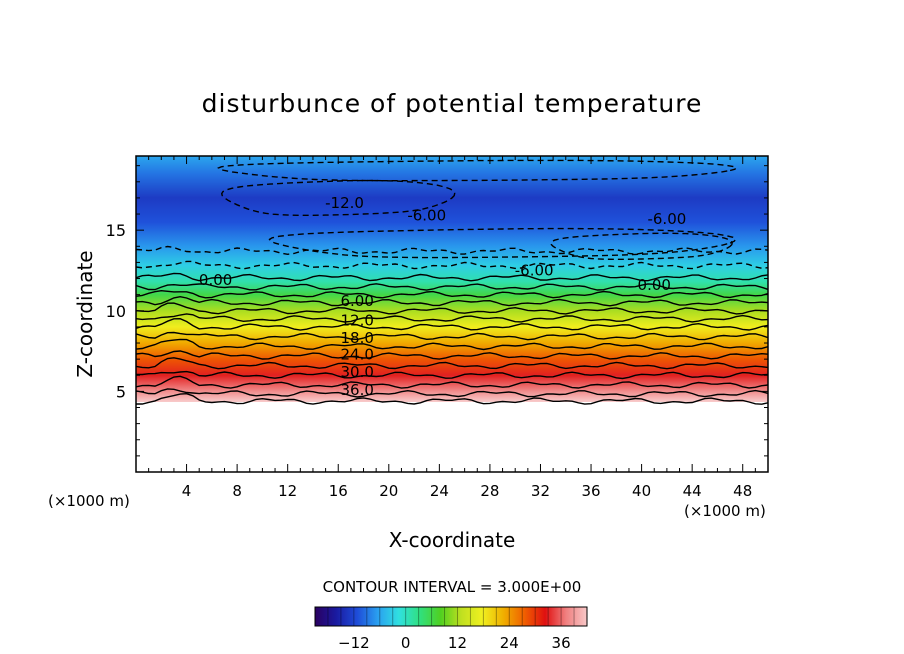 The height and width of the screenshot is (654, 904). Describe the element at coordinates (641, 491) in the screenshot. I see `x-tick-label: 40` at that location.